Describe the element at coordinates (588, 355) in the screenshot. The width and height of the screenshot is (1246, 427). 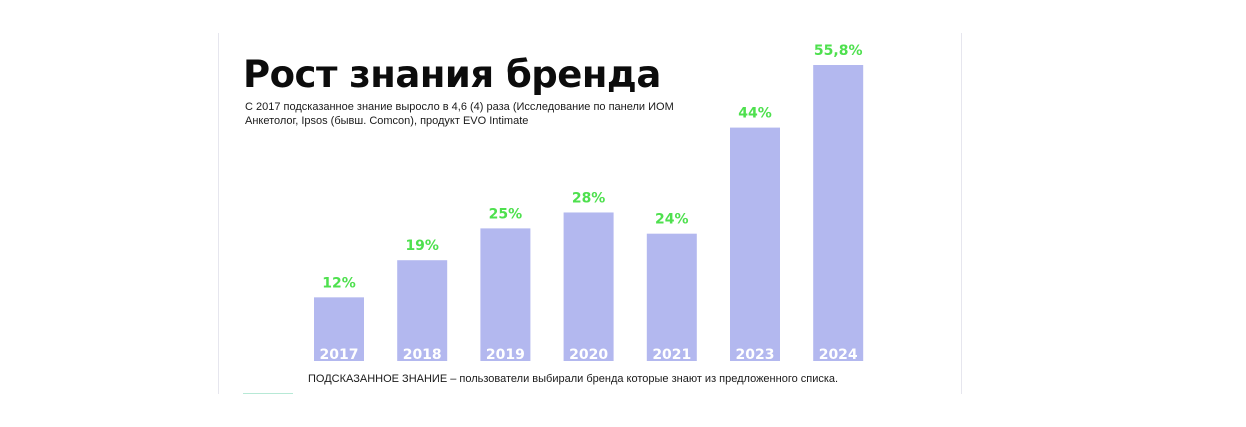
I see `category-label-2020: 2020` at that location.